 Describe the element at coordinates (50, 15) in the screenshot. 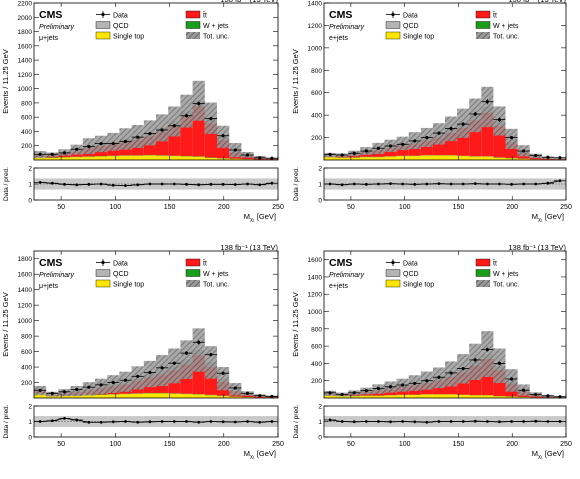

I see `cms-label: CMS` at that location.